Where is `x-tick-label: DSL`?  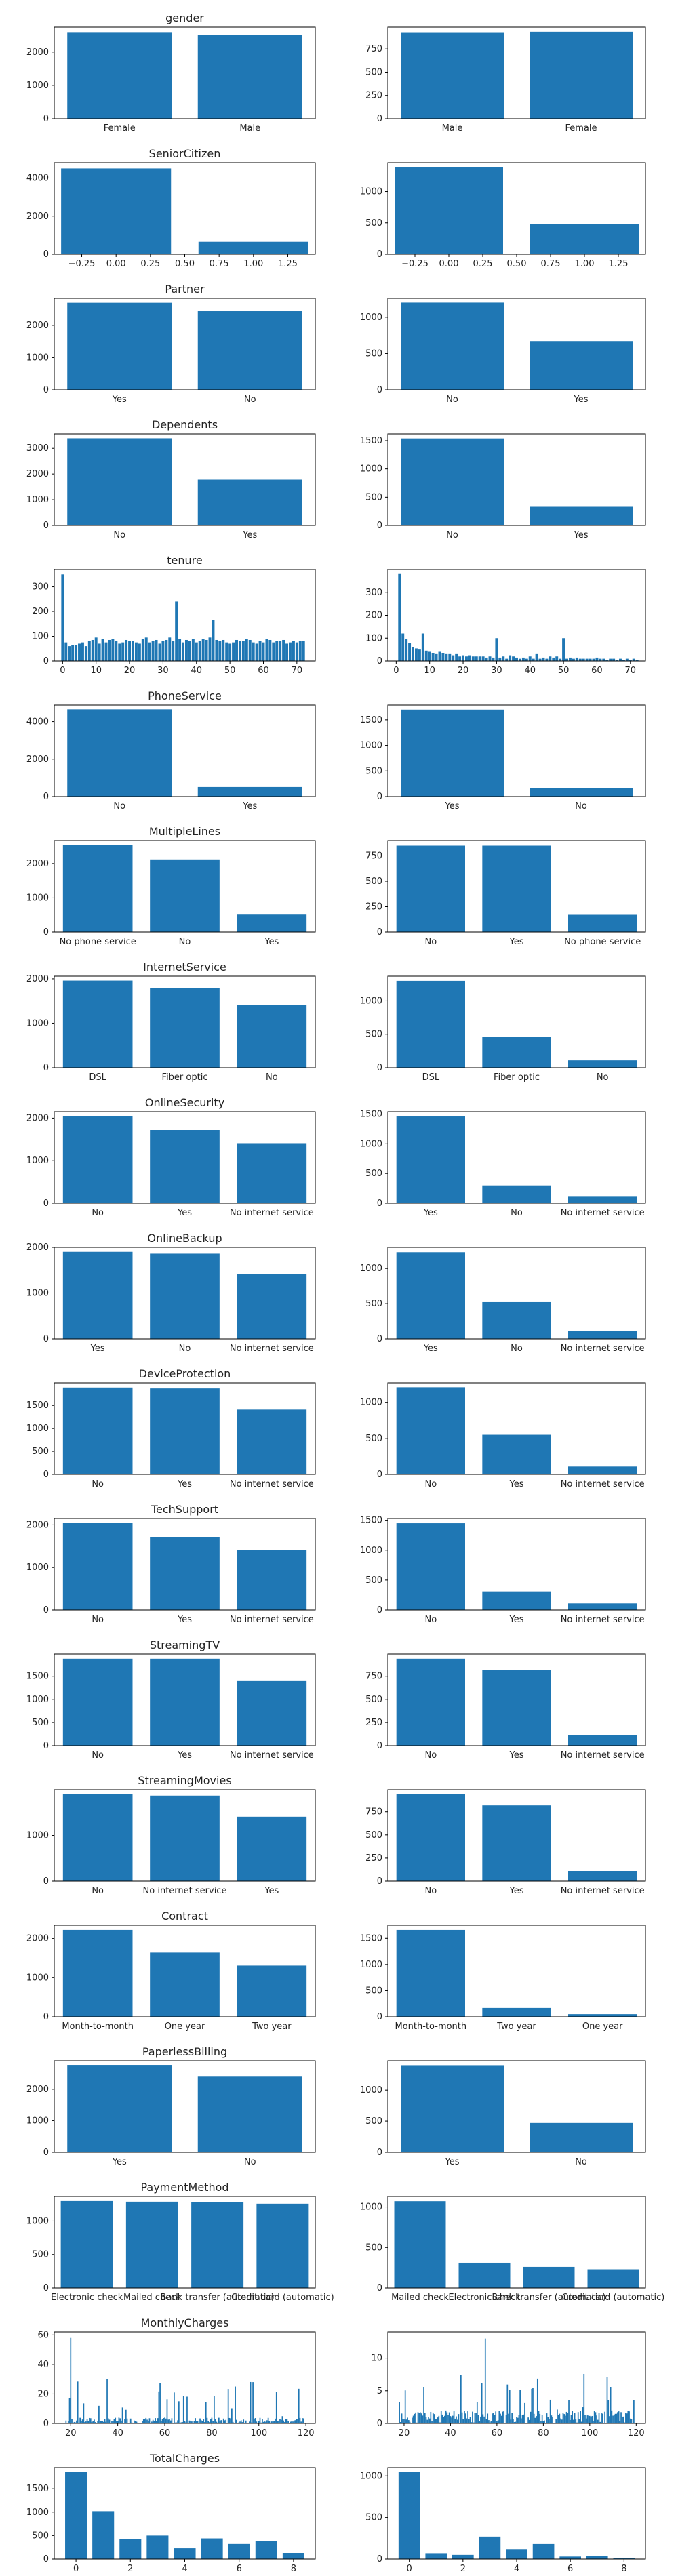 x-tick-label: DSL is located at coordinates (431, 1077).